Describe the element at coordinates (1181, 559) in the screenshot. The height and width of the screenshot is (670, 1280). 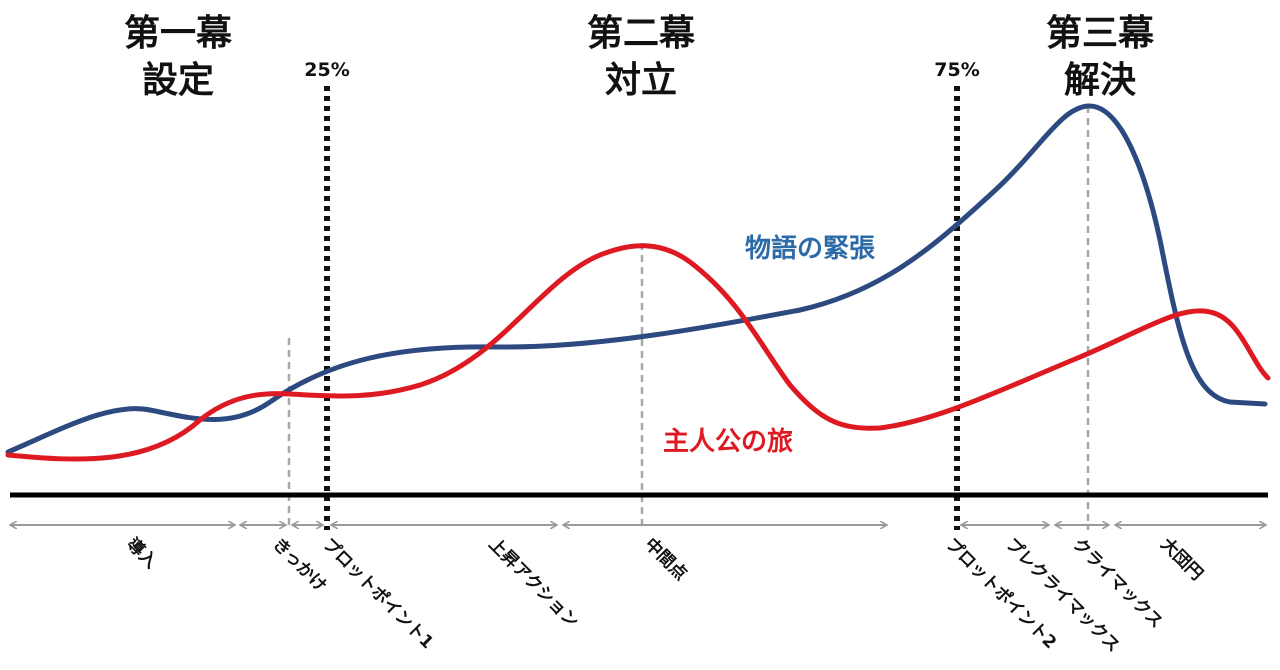
I see `stage-label-resolution: 大団円` at that location.